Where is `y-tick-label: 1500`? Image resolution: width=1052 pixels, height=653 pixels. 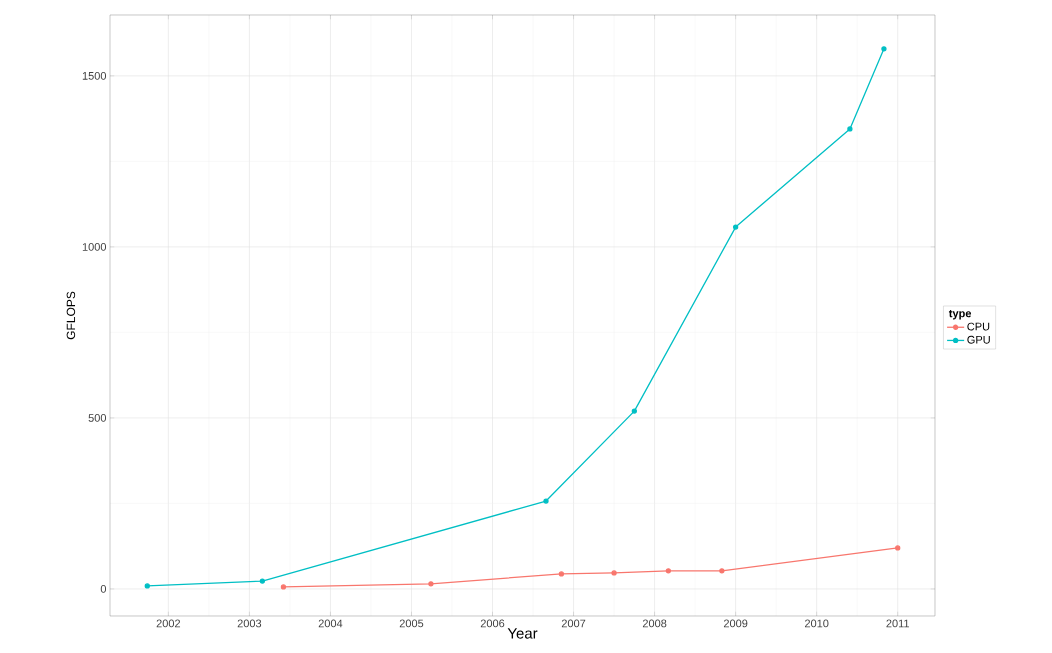
y-tick-label: 1500 is located at coordinates (94, 76).